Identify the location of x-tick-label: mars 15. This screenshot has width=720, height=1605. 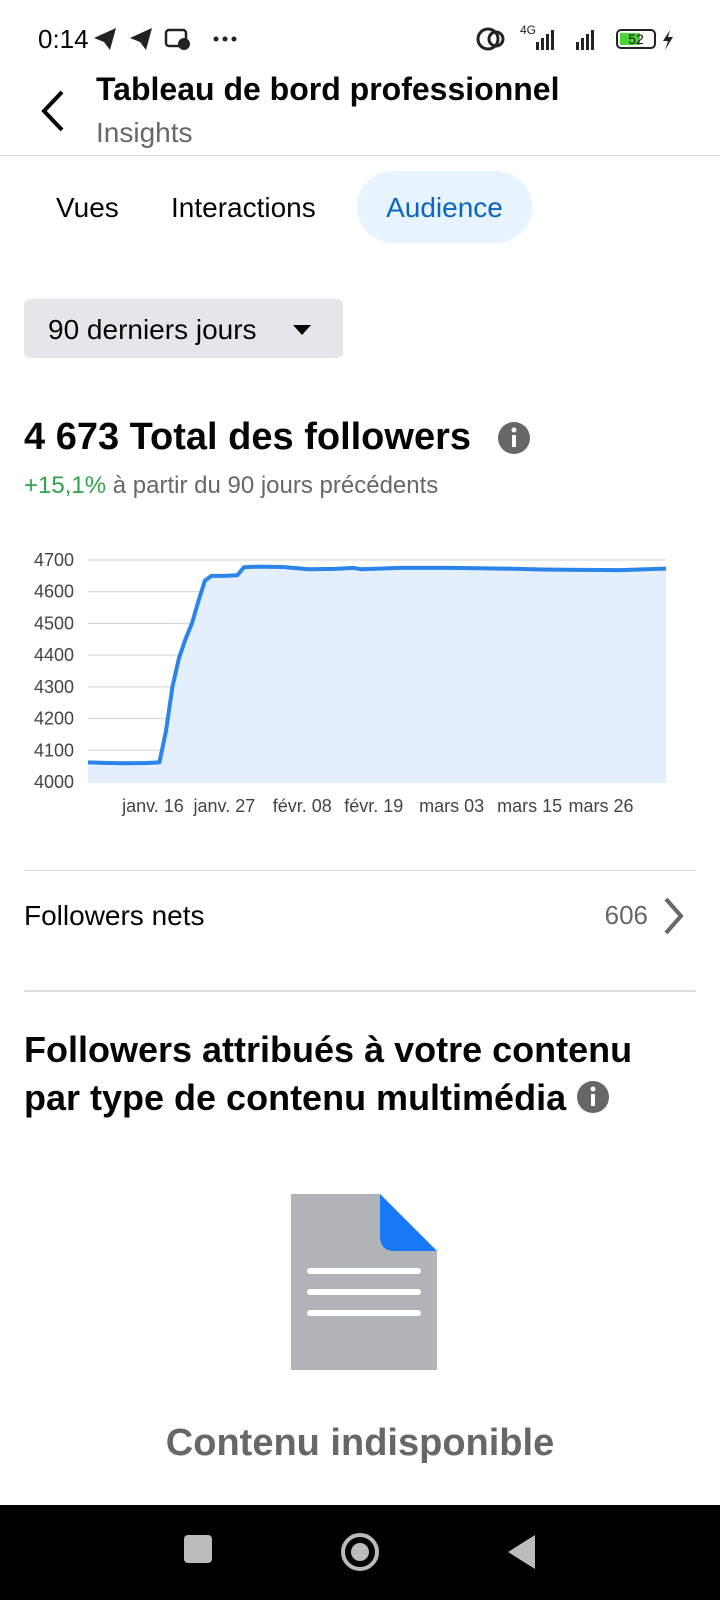
(529, 806).